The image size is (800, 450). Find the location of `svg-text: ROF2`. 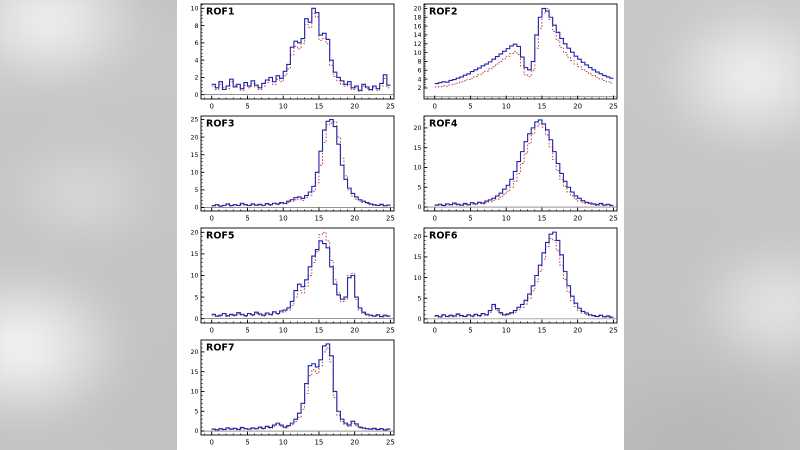

svg-text: ROF2 is located at coordinates (443, 12).